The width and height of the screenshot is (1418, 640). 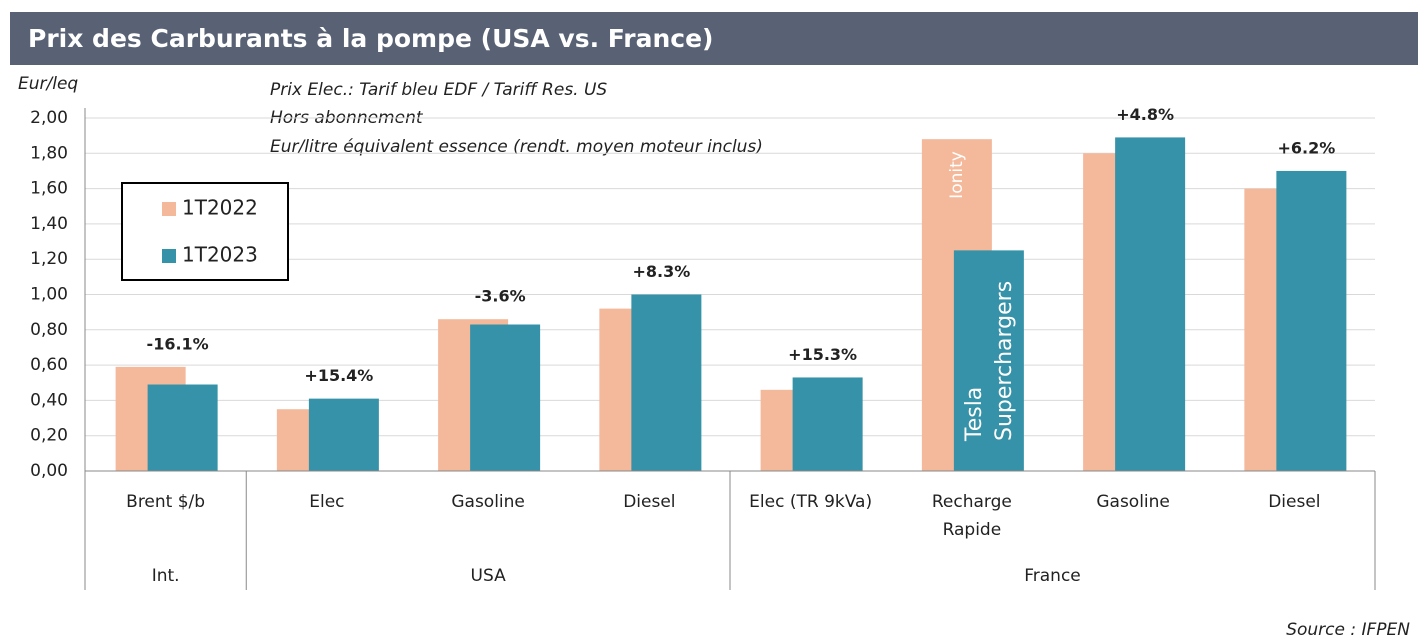 I want to click on y-tick-label: 2,00, so click(x=49, y=118).